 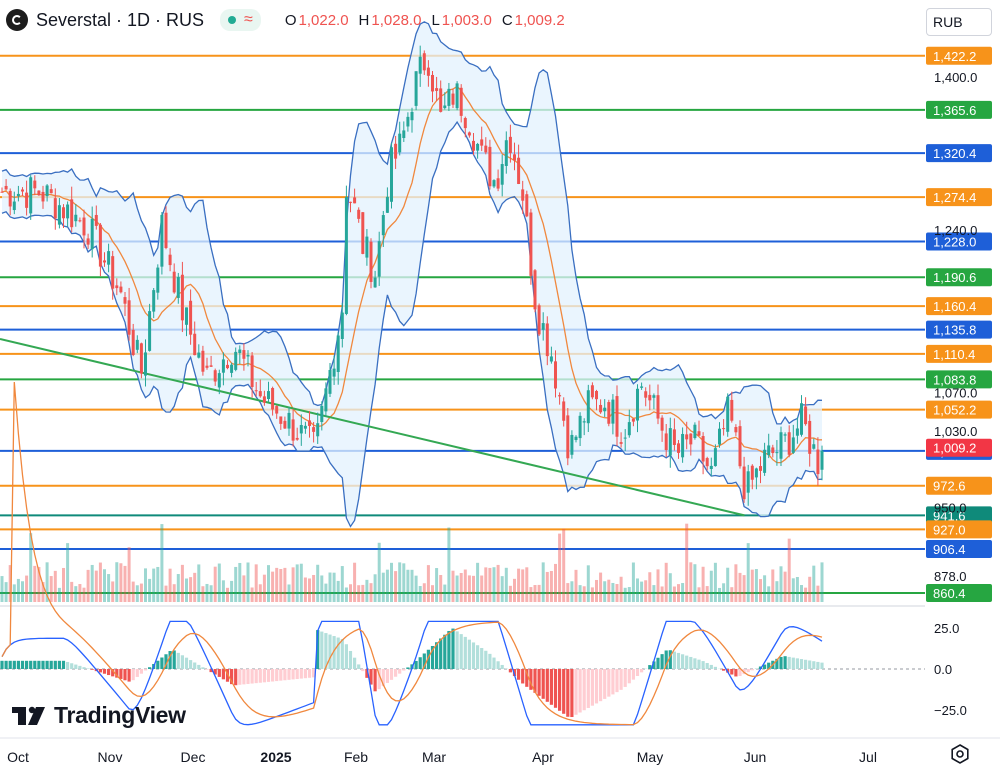 What do you see at coordinates (240, 20) in the screenshot?
I see `live-status-icon: ≈` at bounding box center [240, 20].